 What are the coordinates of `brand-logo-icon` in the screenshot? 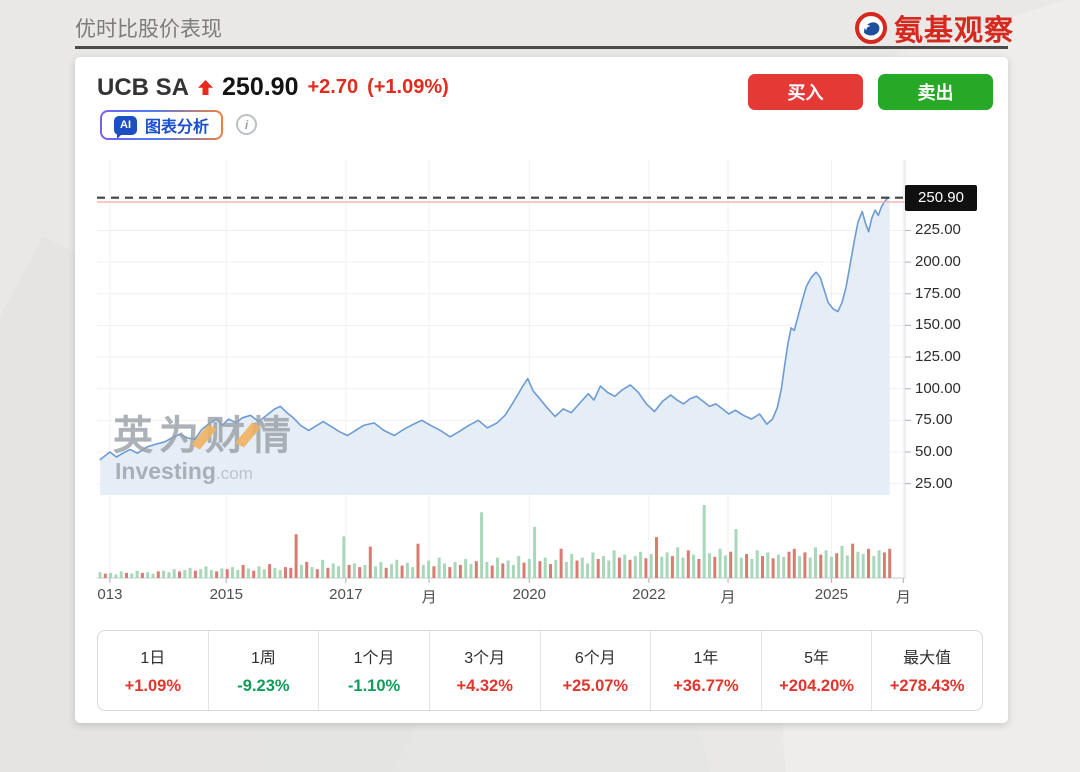 It's located at (870, 28).